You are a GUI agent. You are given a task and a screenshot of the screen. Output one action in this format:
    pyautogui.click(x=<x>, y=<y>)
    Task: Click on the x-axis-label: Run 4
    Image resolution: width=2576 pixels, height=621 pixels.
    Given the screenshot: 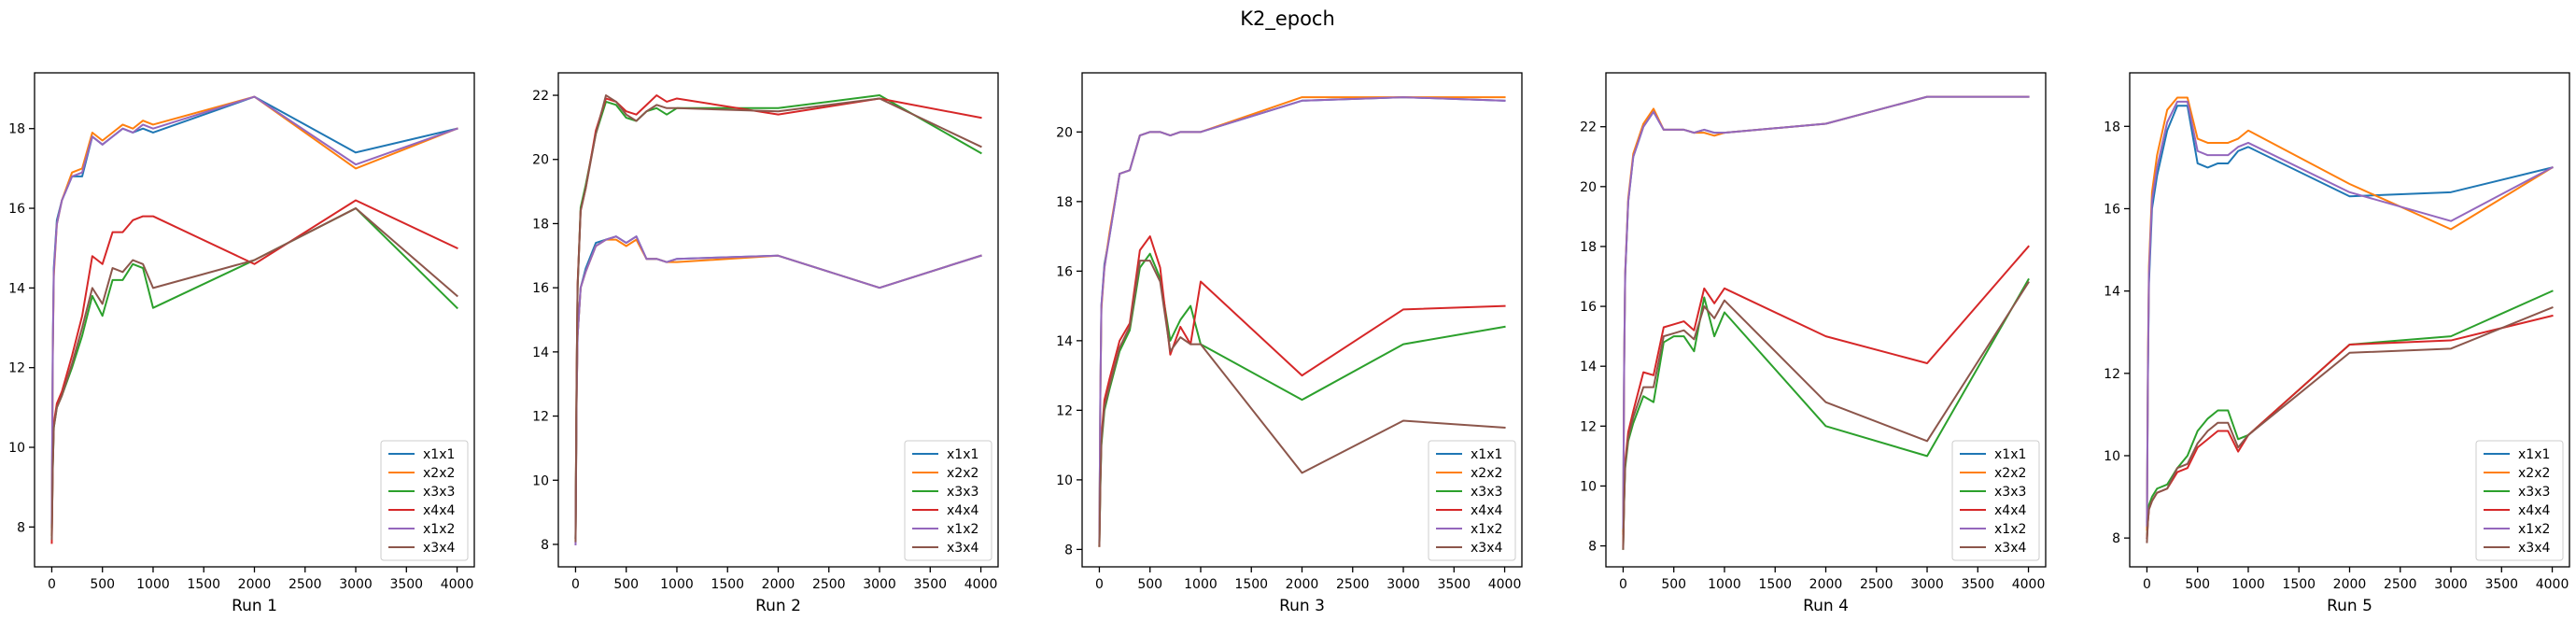 What is the action you would take?
    pyautogui.click(x=1826, y=606)
    